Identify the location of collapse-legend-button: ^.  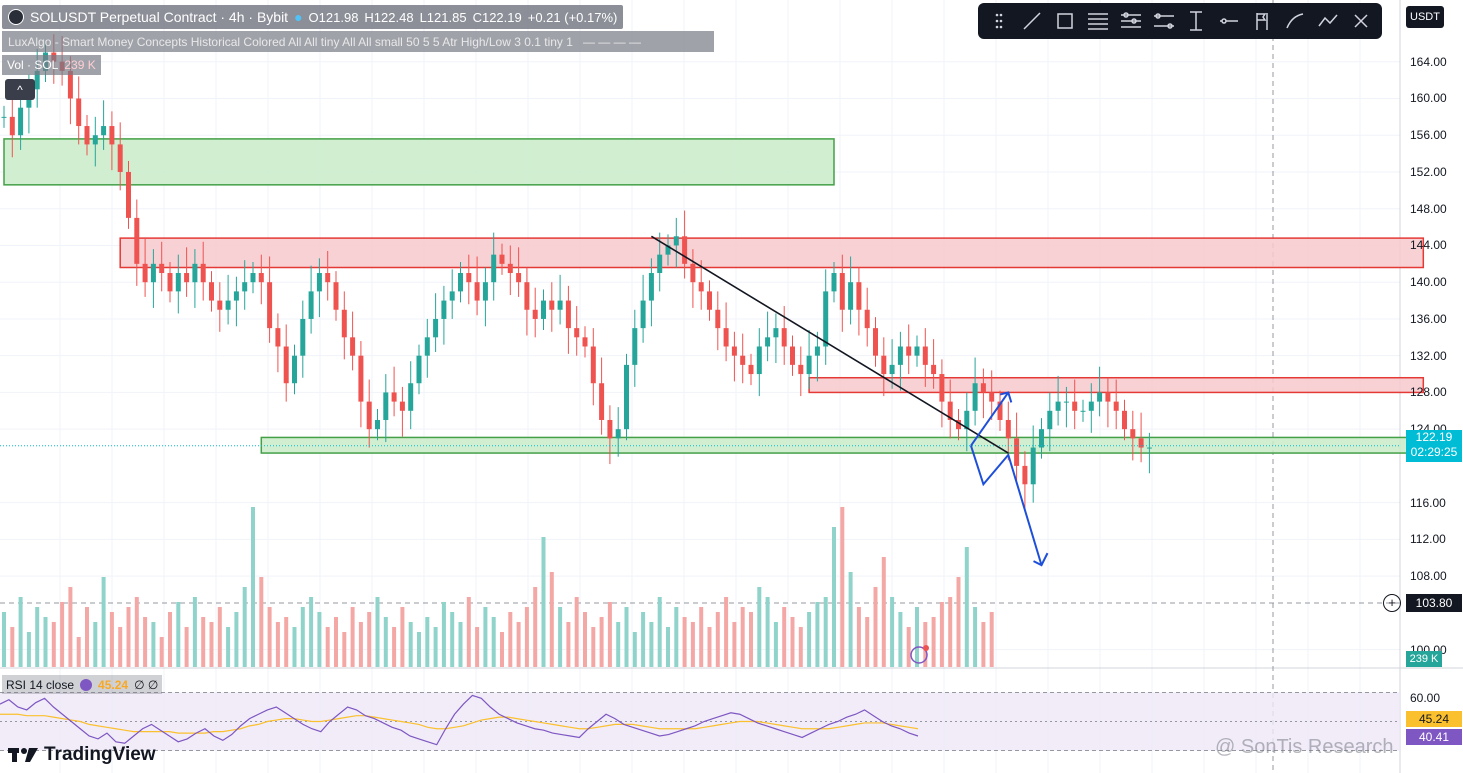
(20, 89).